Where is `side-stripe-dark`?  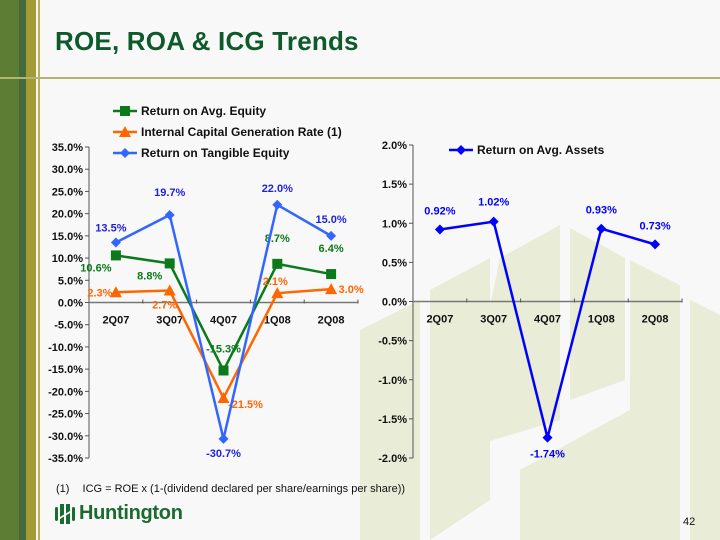
side-stripe-dark is located at coordinates (22, 270).